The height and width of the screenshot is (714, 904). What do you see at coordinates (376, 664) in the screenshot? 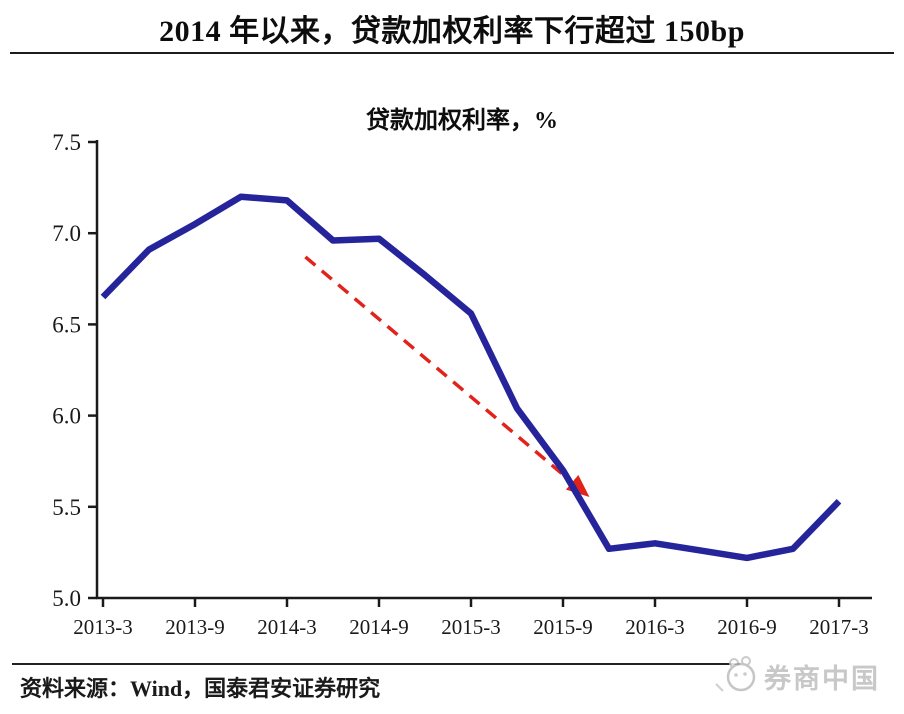
I see `footer-divider` at bounding box center [376, 664].